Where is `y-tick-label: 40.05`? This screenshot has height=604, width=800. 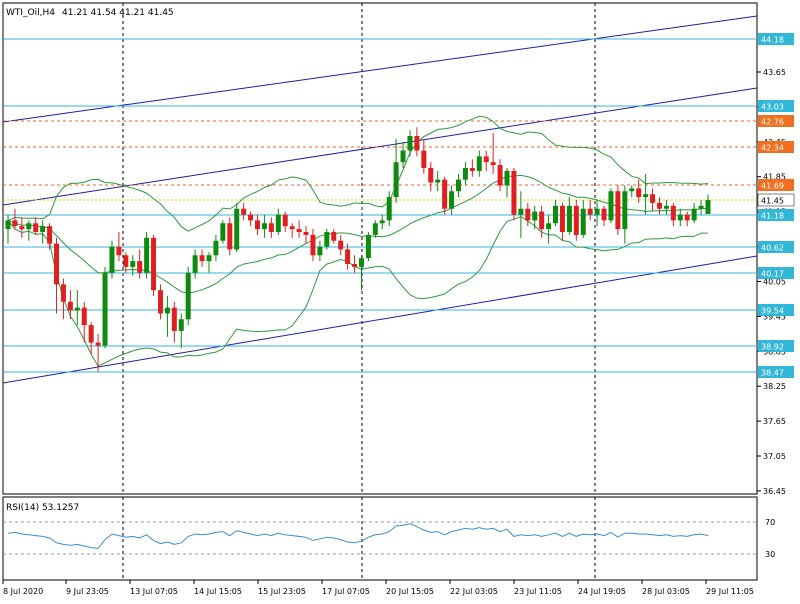
y-tick-label: 40.05 is located at coordinates (774, 281).